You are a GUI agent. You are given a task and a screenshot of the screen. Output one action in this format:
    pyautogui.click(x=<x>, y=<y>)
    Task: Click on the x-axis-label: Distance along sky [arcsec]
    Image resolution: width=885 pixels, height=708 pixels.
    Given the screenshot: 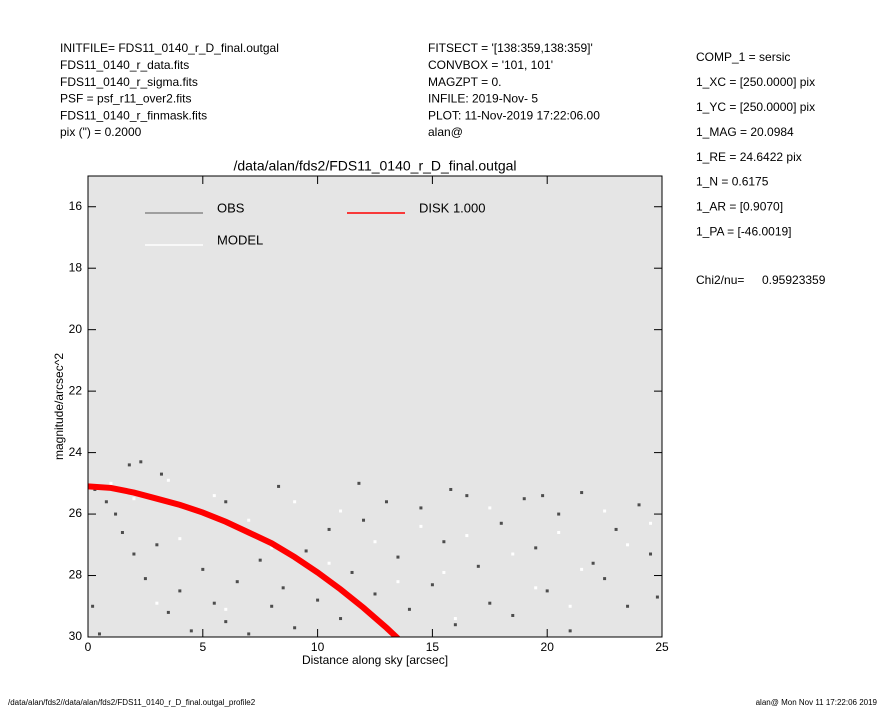 What is the action you would take?
    pyautogui.click(x=375, y=660)
    